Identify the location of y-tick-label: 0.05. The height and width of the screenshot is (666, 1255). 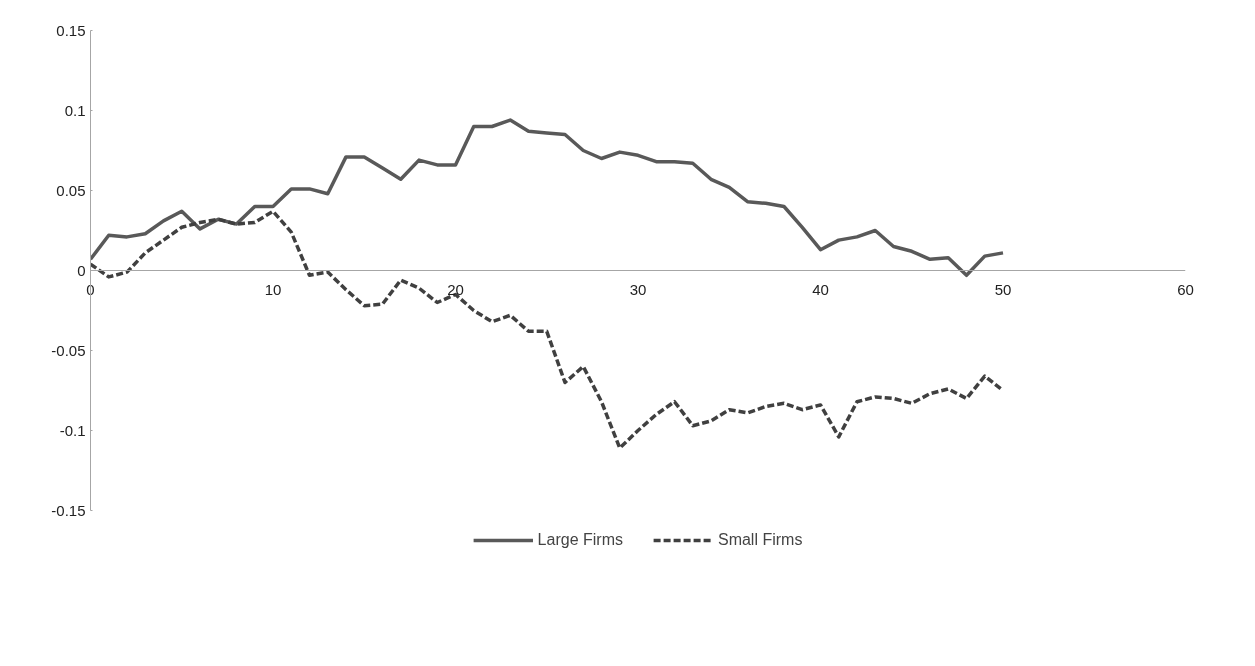
(71, 190).